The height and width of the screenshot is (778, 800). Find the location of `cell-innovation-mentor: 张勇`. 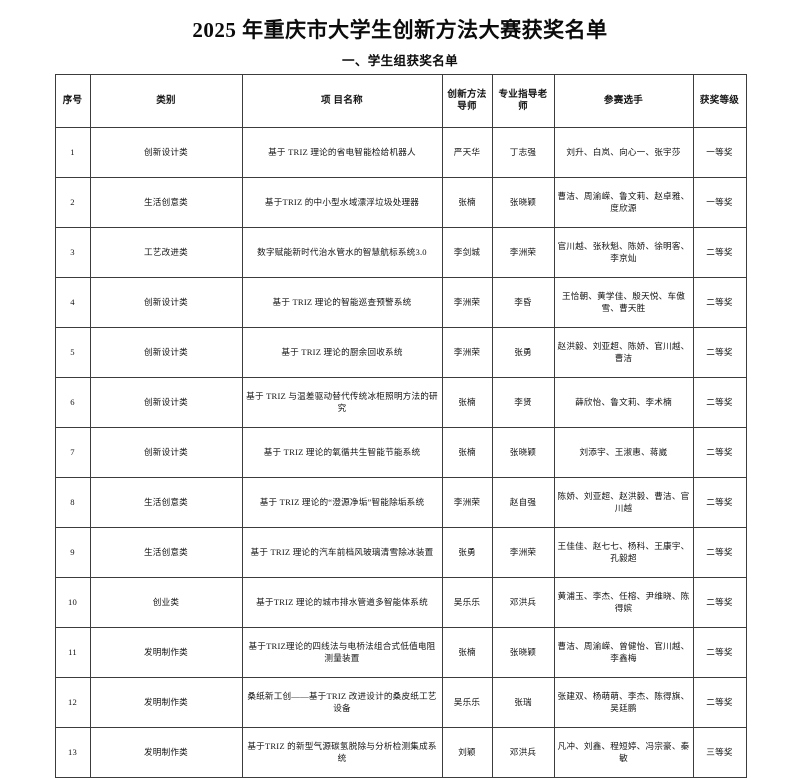

cell-innovation-mentor: 张勇 is located at coordinates (467, 553).